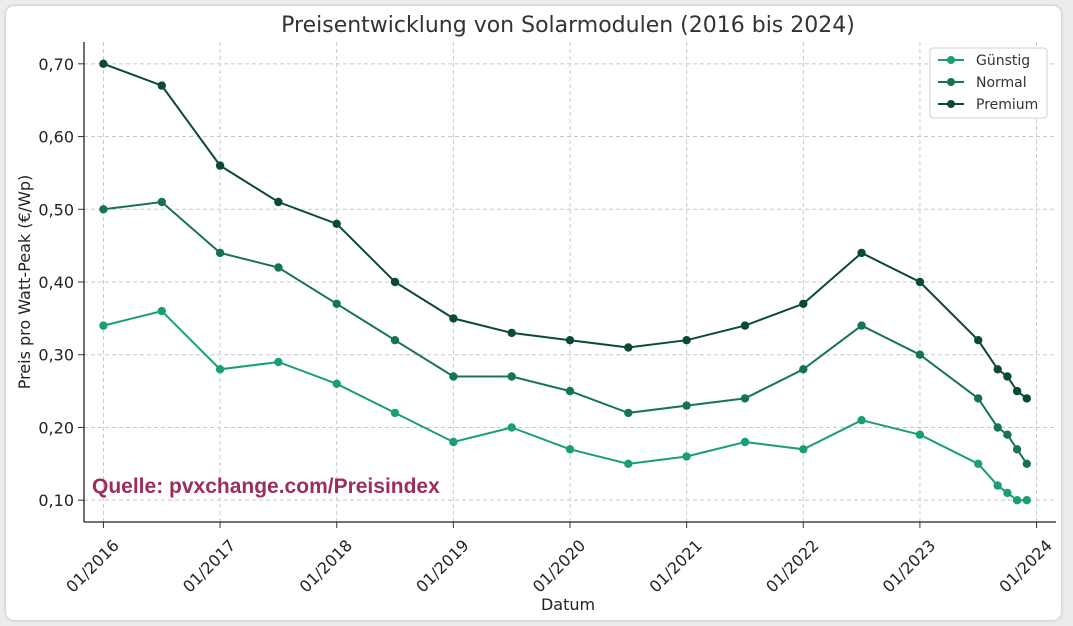 The image size is (1073, 626). Describe the element at coordinates (1001, 83) in the screenshot. I see `legend-label-normal: Normal` at that location.